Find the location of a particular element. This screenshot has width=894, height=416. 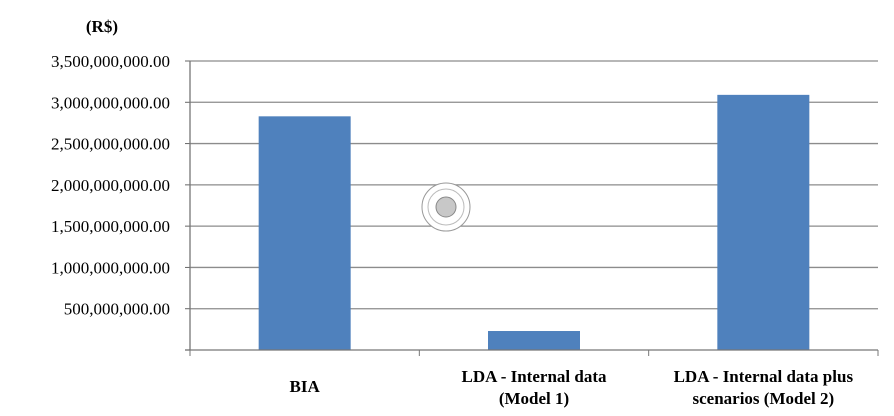

y-tick-label: 3,500,000,000.00 is located at coordinates (110, 61).